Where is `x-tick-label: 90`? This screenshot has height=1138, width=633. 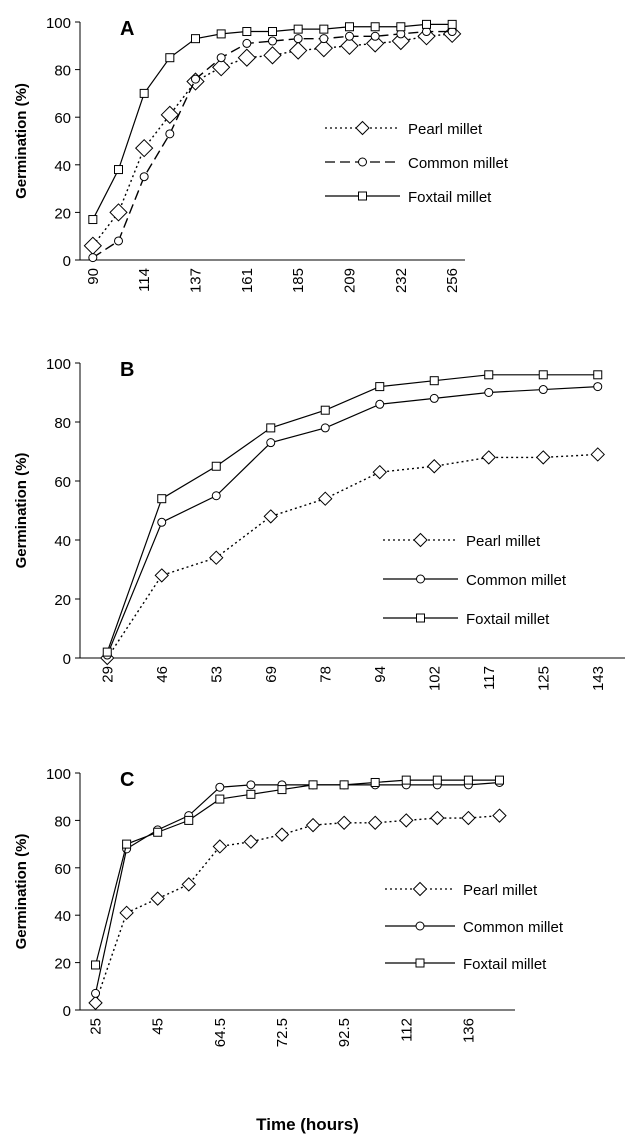 x-tick-label: 90 is located at coordinates (93, 276).